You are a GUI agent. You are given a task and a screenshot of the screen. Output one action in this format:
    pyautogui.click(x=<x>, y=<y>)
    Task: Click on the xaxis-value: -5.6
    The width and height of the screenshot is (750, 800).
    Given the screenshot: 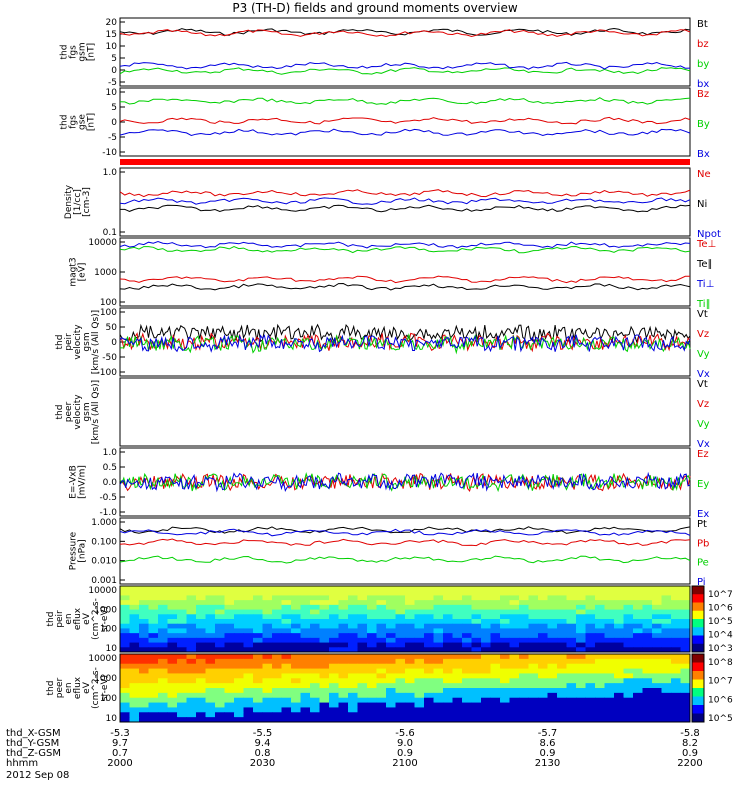 What is the action you would take?
    pyautogui.click(x=405, y=733)
    